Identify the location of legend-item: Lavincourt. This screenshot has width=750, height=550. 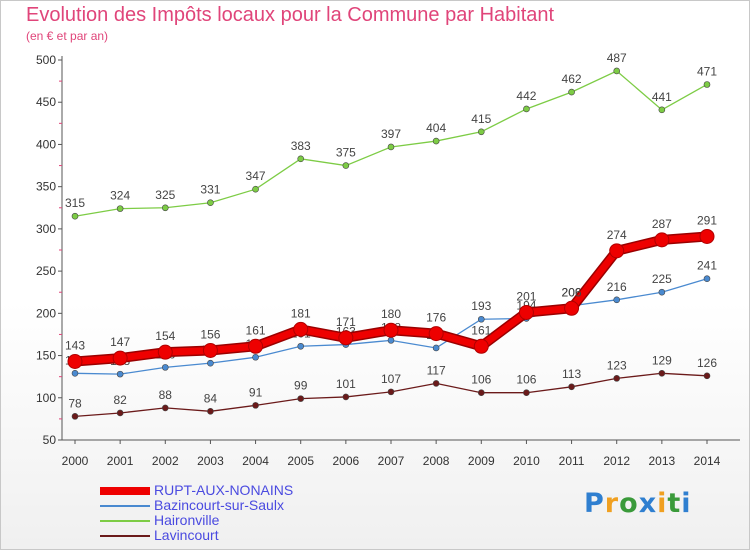
(230, 535).